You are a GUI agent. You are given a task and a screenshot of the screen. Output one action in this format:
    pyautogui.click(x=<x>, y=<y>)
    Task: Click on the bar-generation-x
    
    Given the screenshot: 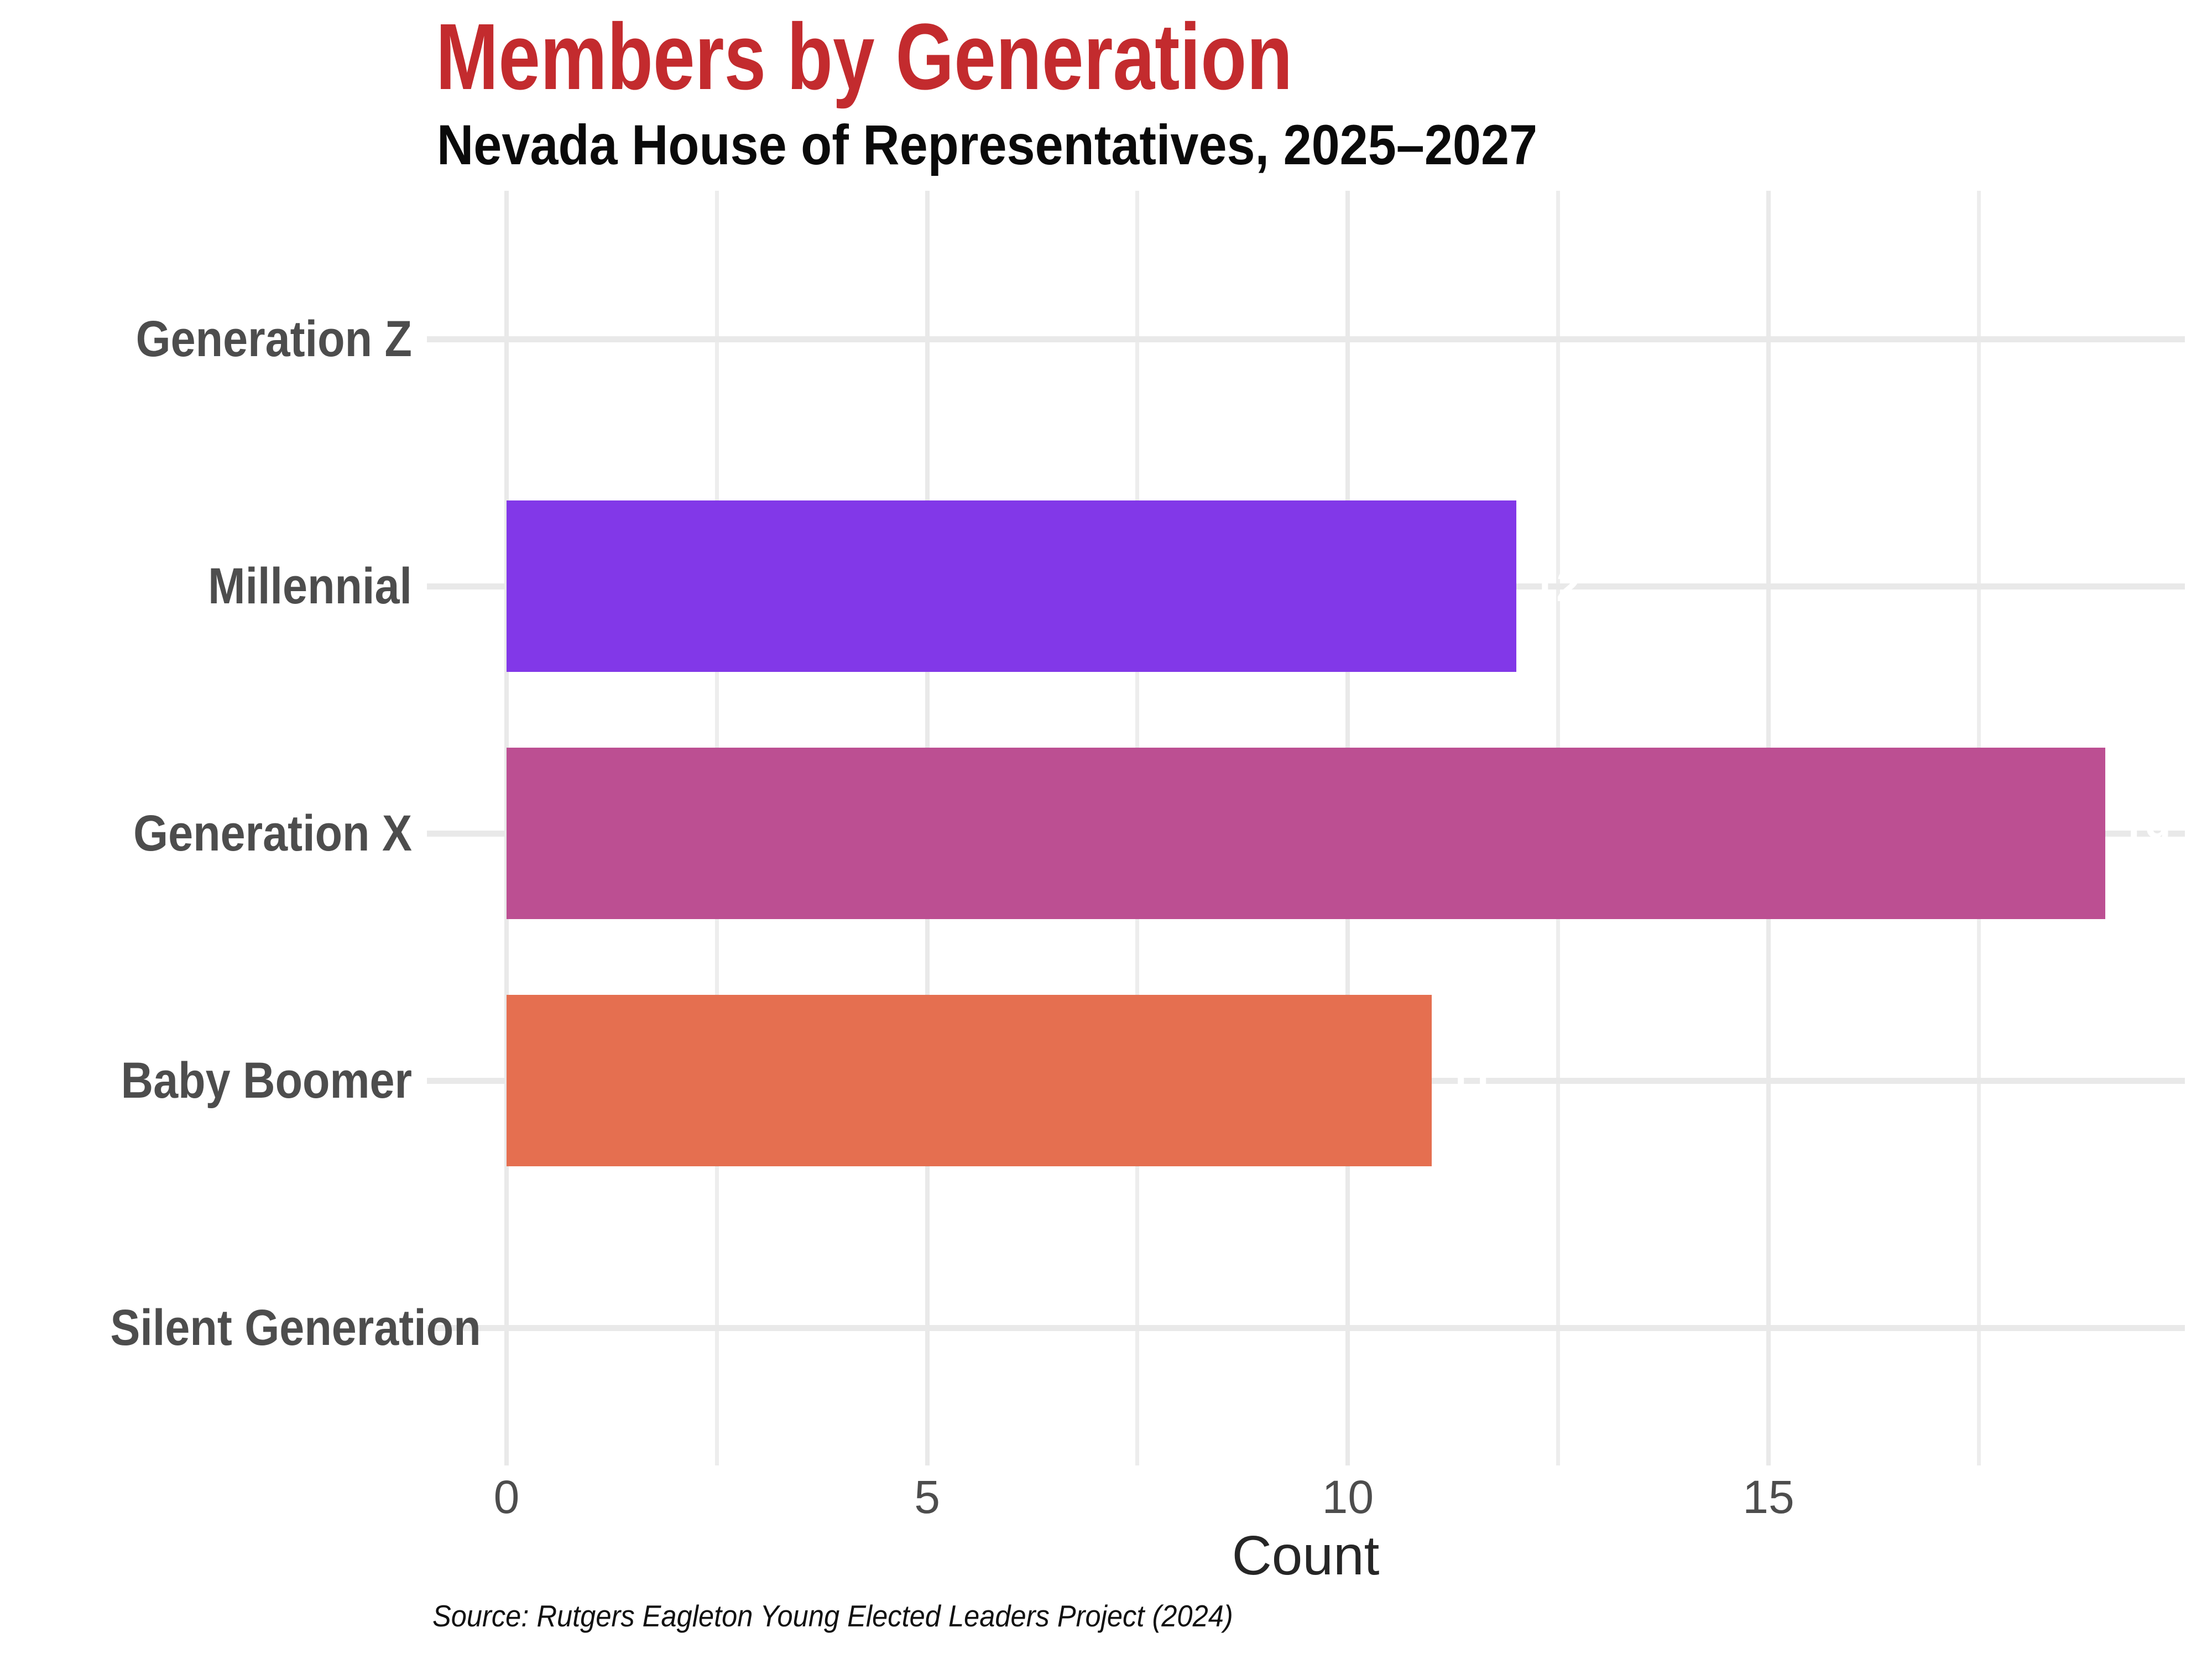 What is the action you would take?
    pyautogui.click(x=1306, y=834)
    